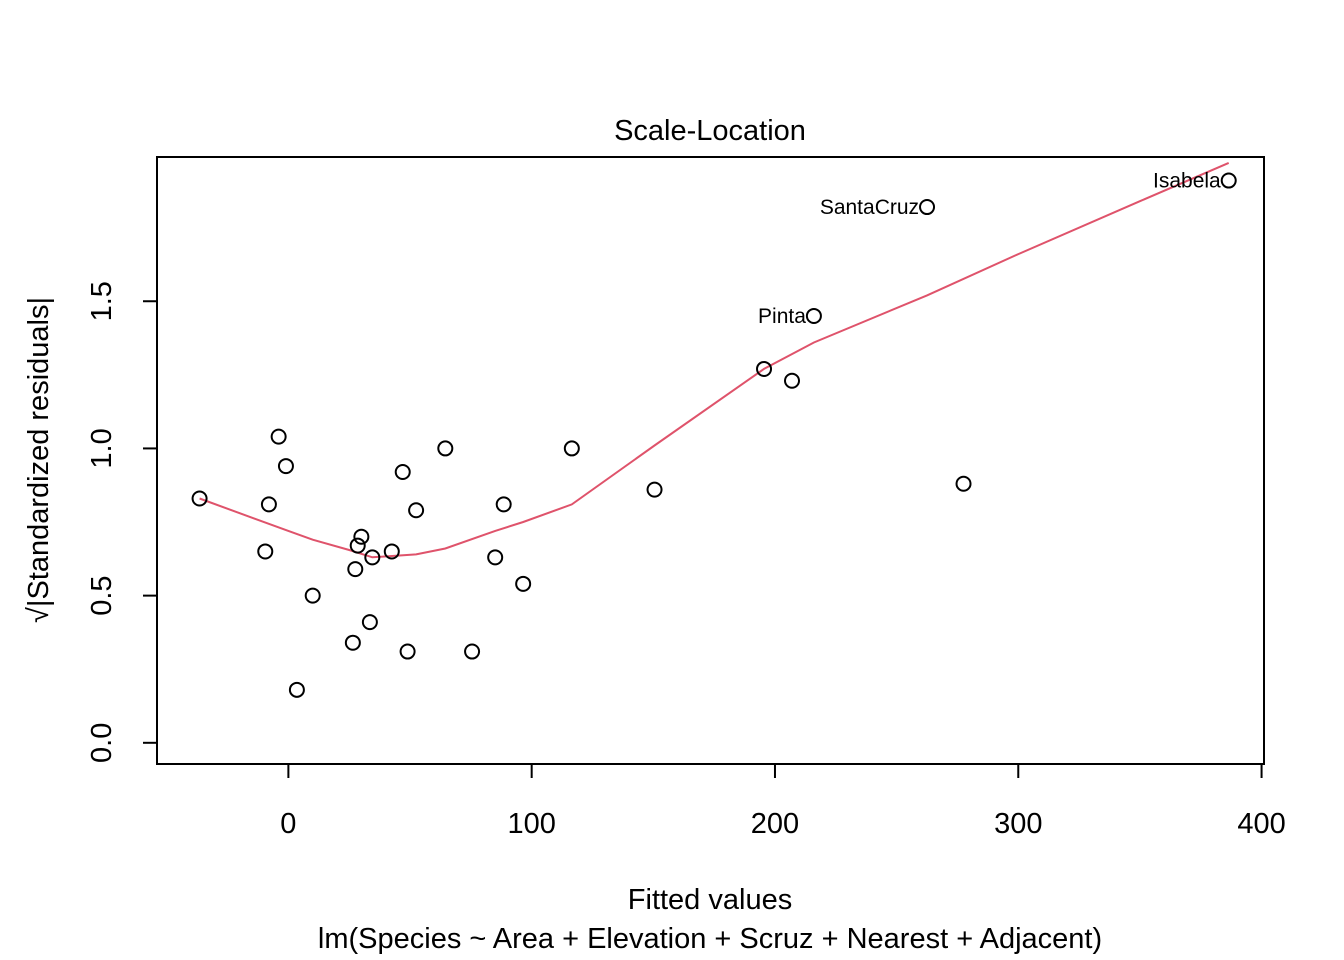 The width and height of the screenshot is (1344, 960). I want to click on y-tick-label: 0.5, so click(102, 595).